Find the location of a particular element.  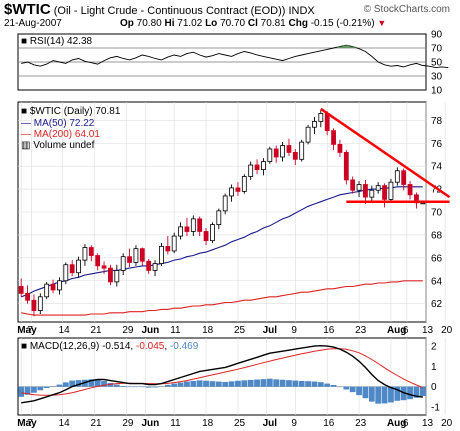

price-x-tick-label: 9 is located at coordinates (294, 330).